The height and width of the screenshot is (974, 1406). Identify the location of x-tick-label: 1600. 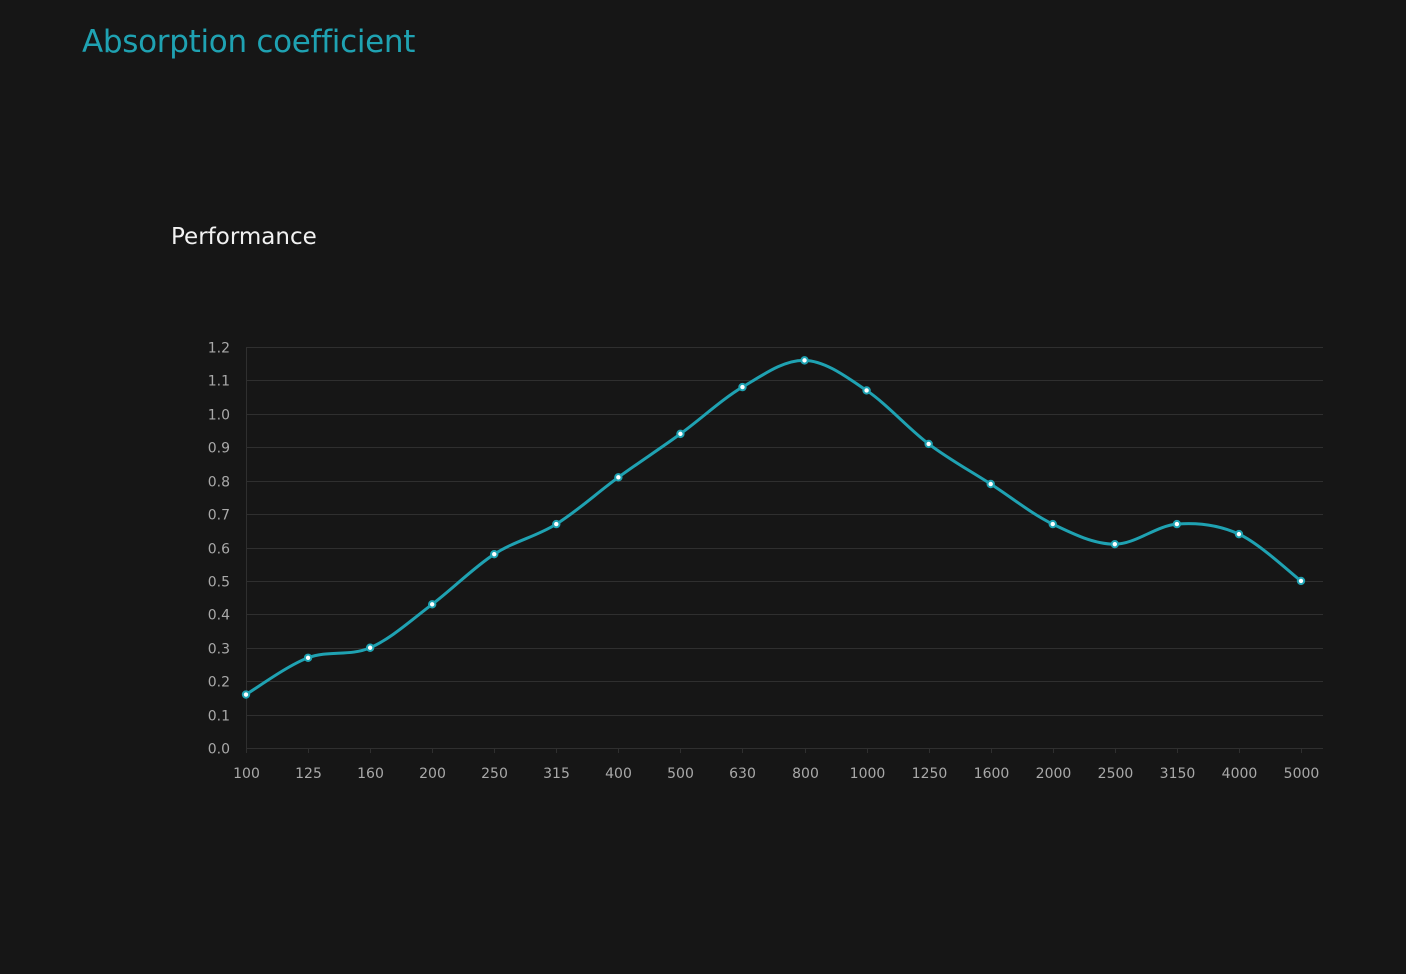
(992, 774).